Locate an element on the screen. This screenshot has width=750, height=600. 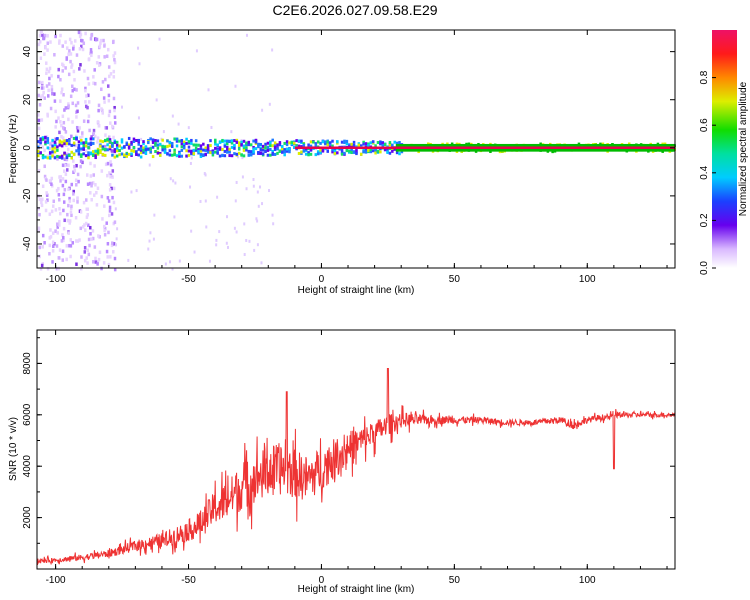
heatmap-y-tick-label: 20 is located at coordinates (27, 100).